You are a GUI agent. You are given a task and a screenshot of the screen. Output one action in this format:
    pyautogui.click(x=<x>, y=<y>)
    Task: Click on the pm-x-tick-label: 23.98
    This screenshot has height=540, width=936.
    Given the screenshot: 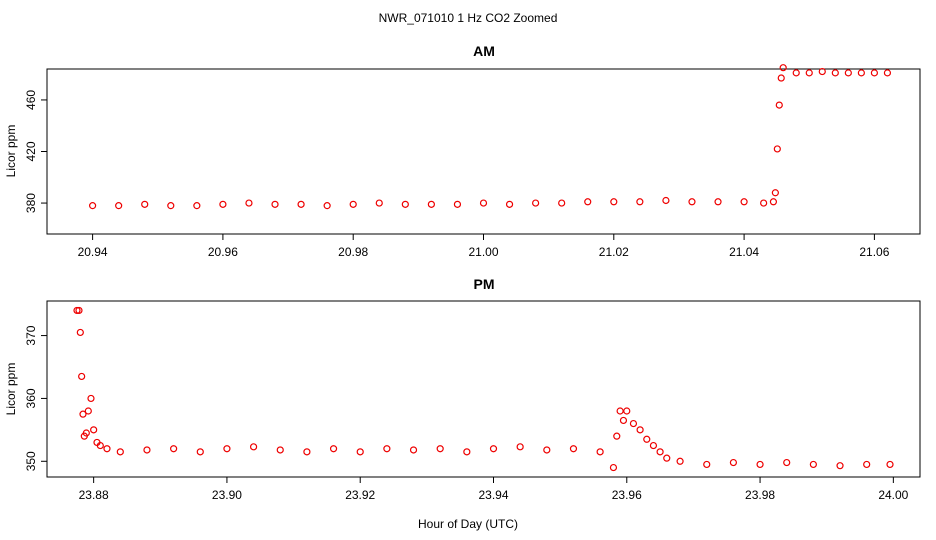 What is the action you would take?
    pyautogui.click(x=760, y=495)
    